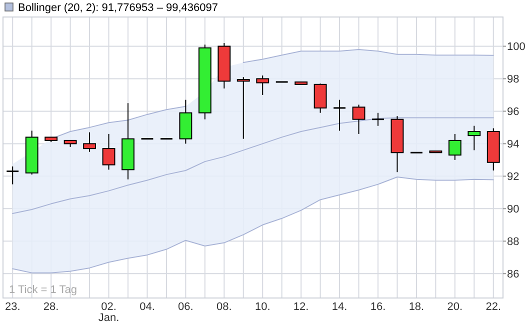 This screenshot has height=322, width=530. I want to click on y-tick-label: 100, so click(516, 47).